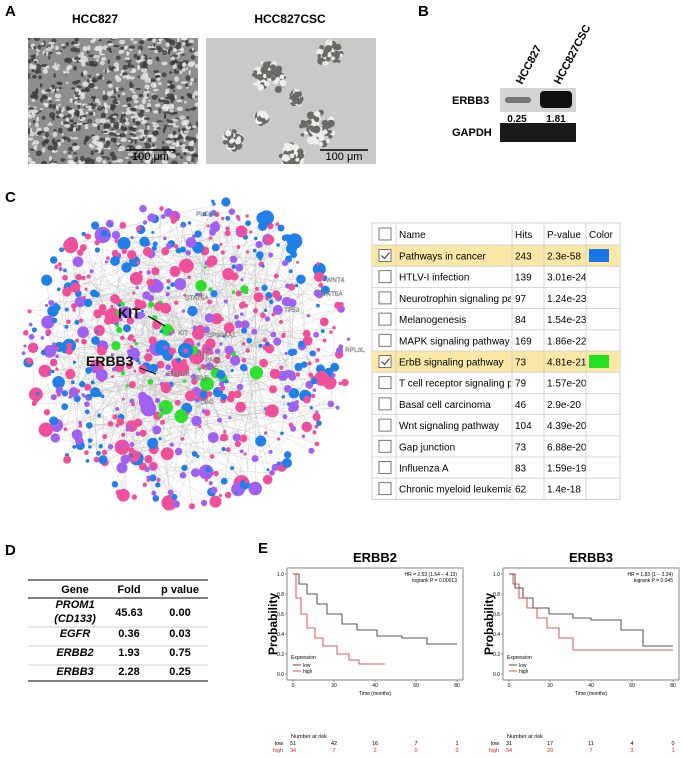  What do you see at coordinates (523, 666) in the screenshot?
I see `legend-entry: low` at bounding box center [523, 666].